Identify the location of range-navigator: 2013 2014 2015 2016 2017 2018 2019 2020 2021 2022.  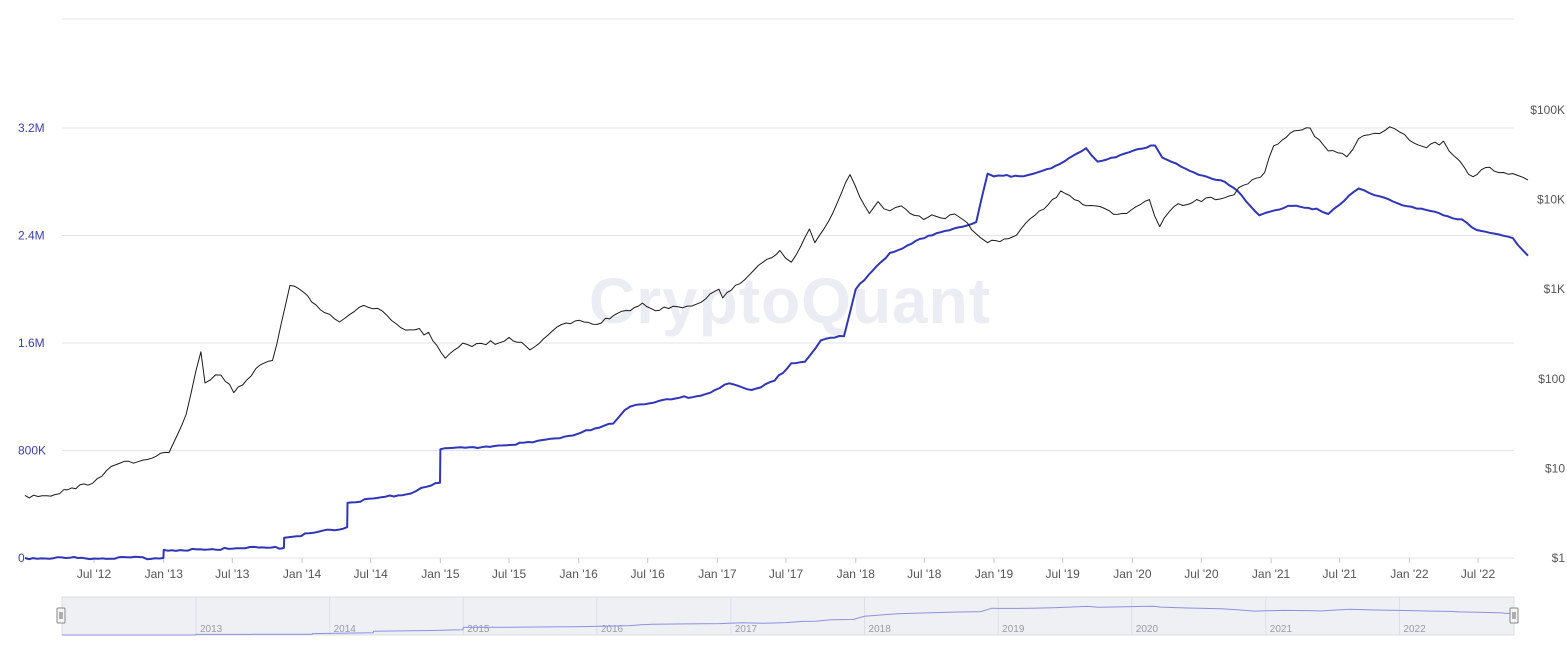
(787, 616).